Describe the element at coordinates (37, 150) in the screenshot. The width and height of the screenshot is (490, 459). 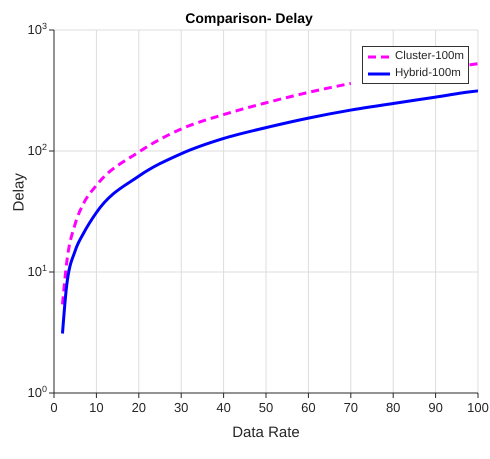
I see `y-tick-label: 10$^{2}$` at that location.